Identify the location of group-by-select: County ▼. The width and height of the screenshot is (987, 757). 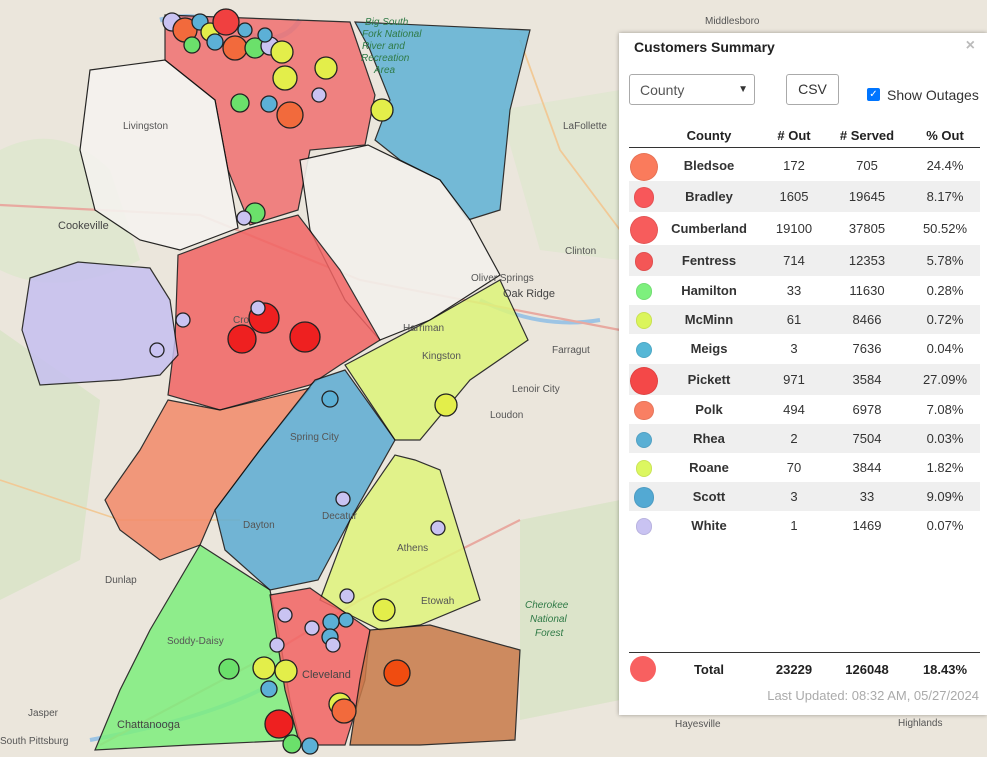
(692, 89).